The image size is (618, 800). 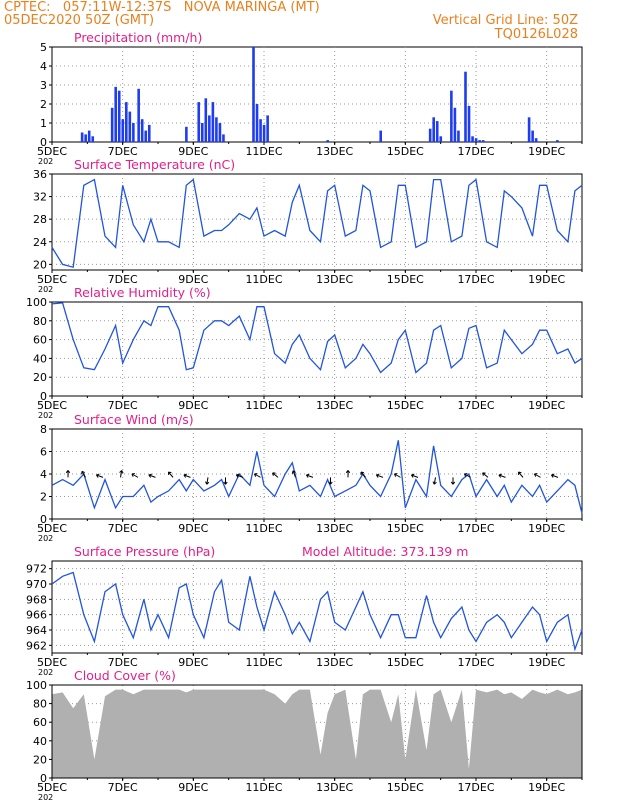 I want to click on wind-xtick-label: 5DEC, so click(x=52, y=528).